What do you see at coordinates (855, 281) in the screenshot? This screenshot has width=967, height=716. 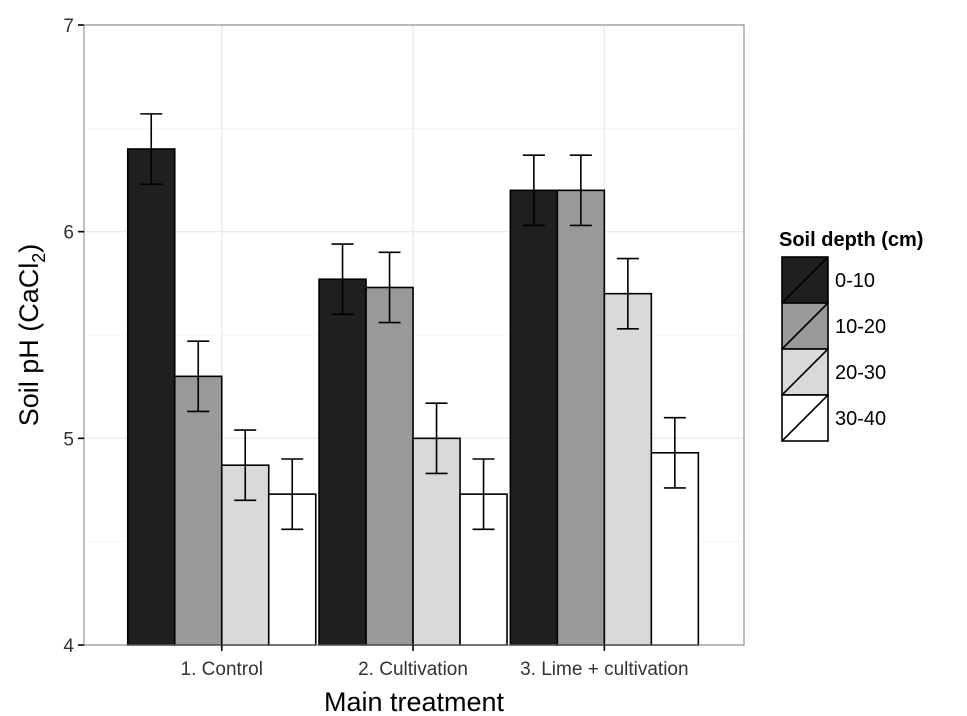 I see `legend-label: 0-10` at bounding box center [855, 281].